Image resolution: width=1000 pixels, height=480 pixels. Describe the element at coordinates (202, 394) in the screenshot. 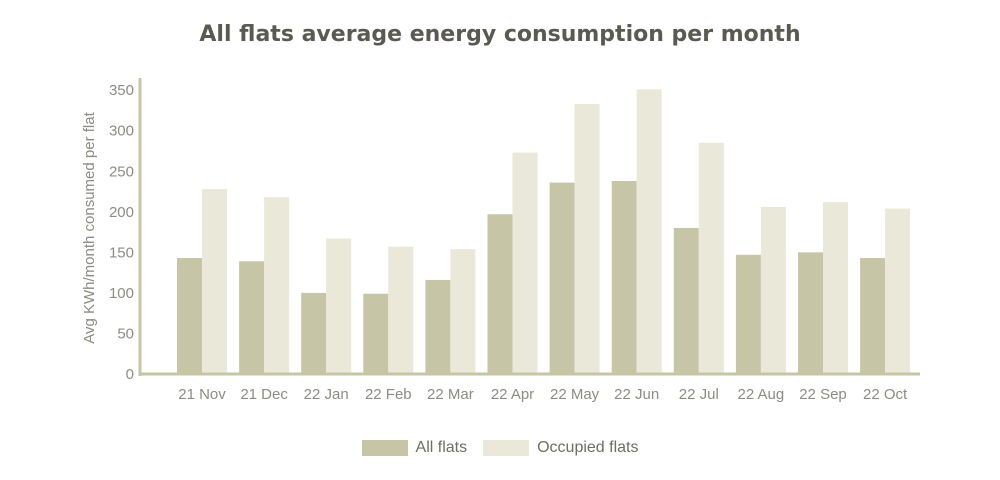

I see `x-tick-label: 21 Nov` at that location.